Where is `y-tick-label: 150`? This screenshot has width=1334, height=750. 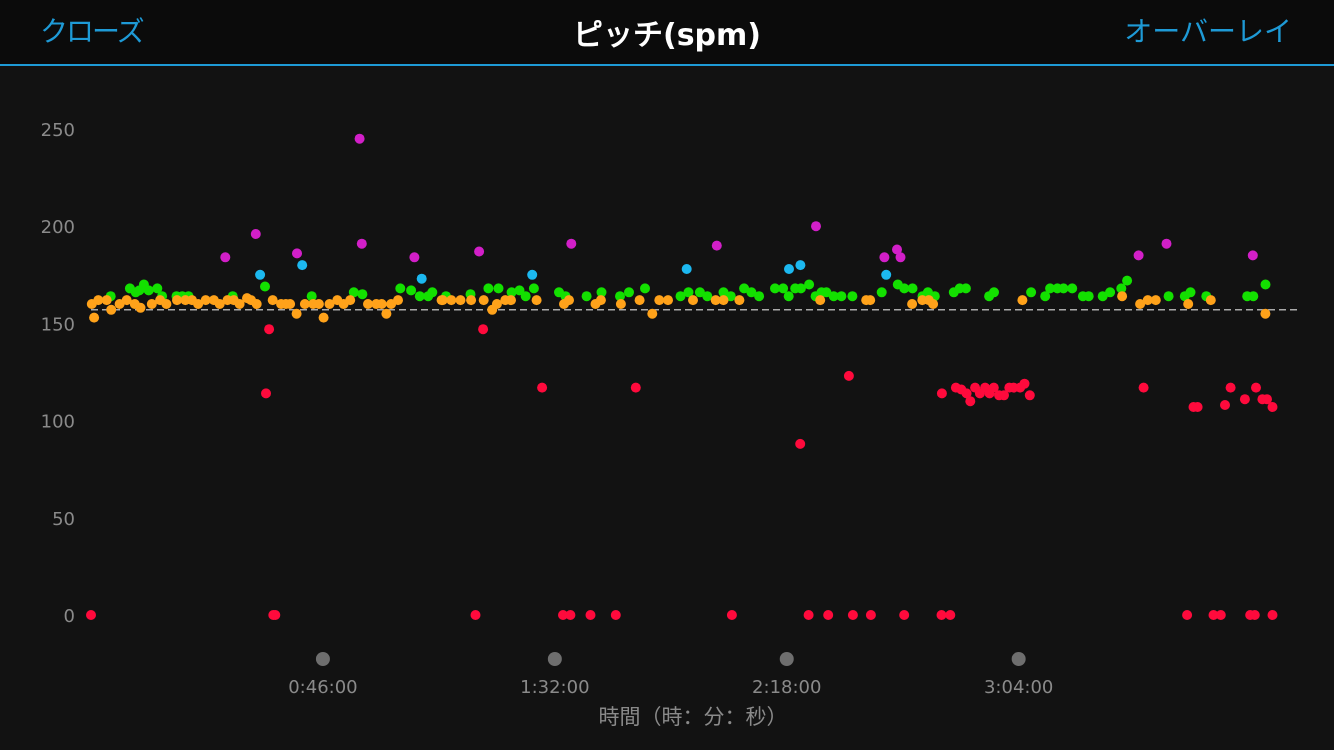 y-tick-label: 150 is located at coordinates (58, 324).